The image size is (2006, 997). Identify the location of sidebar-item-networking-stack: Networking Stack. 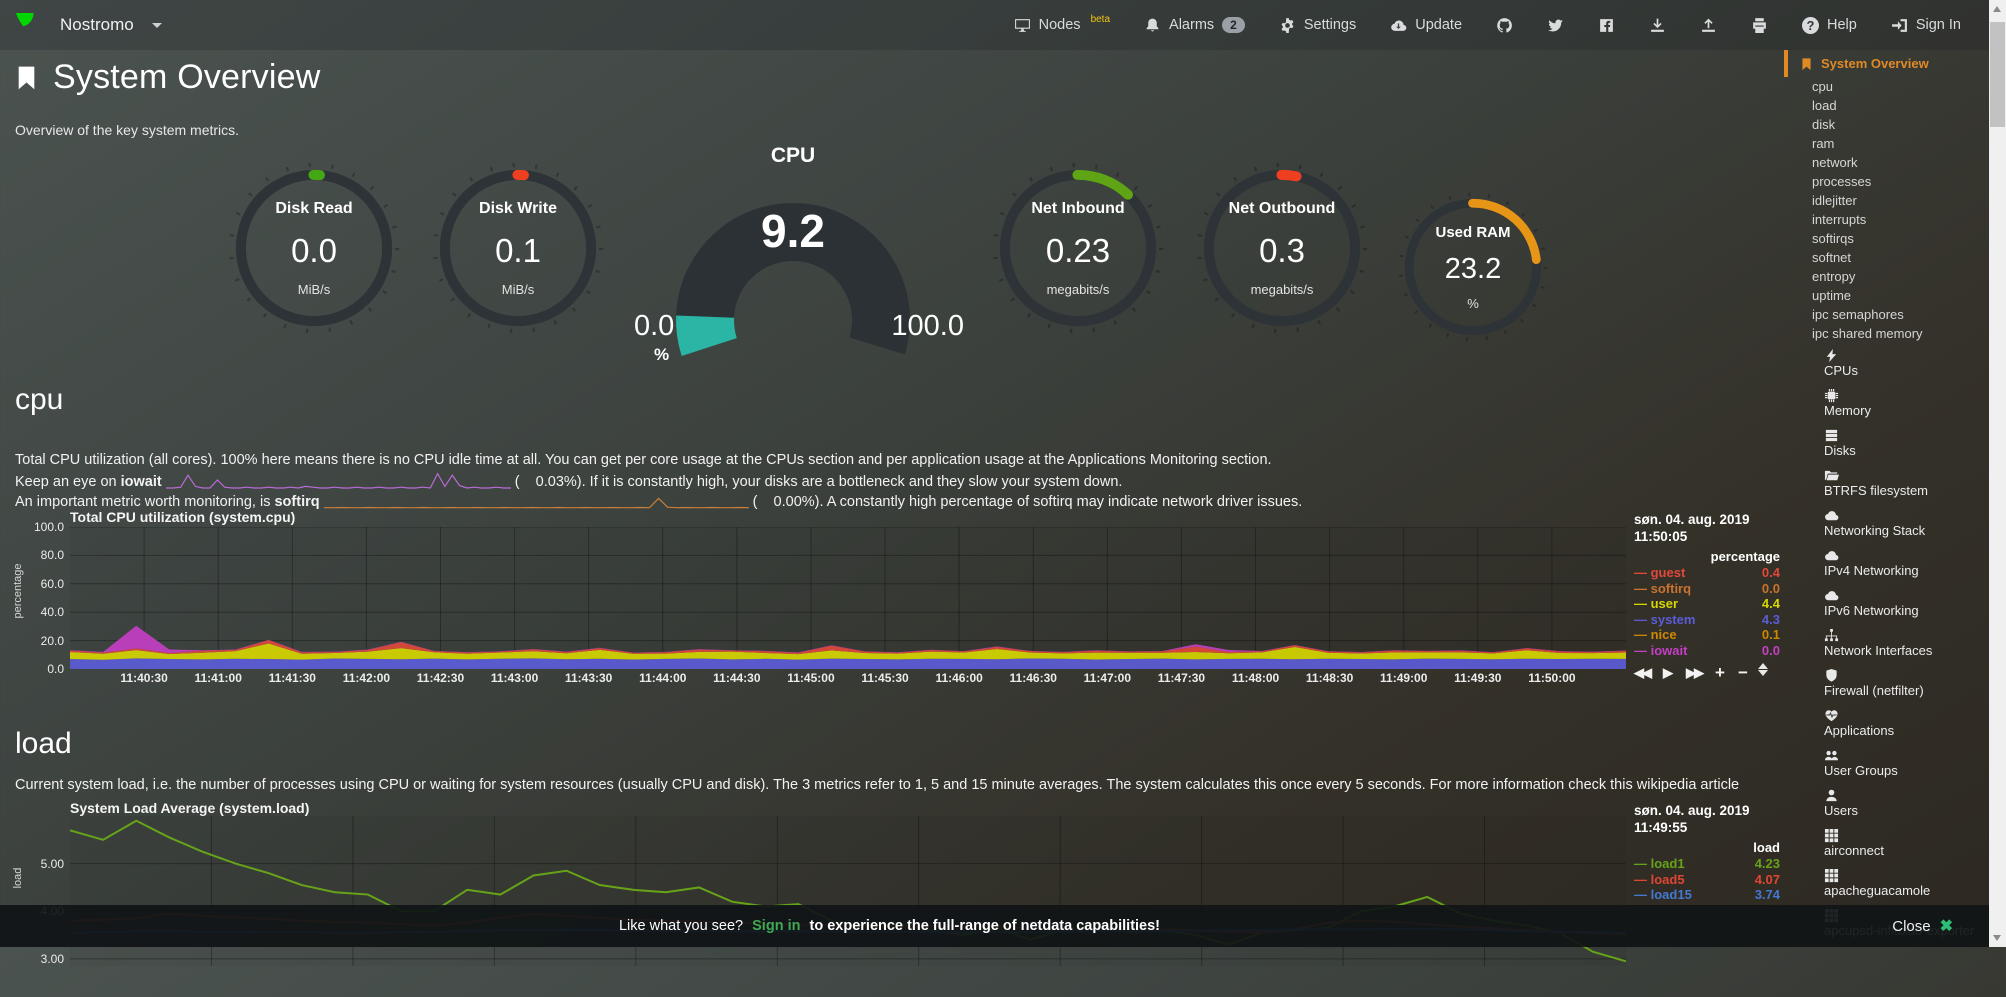
(1886, 523).